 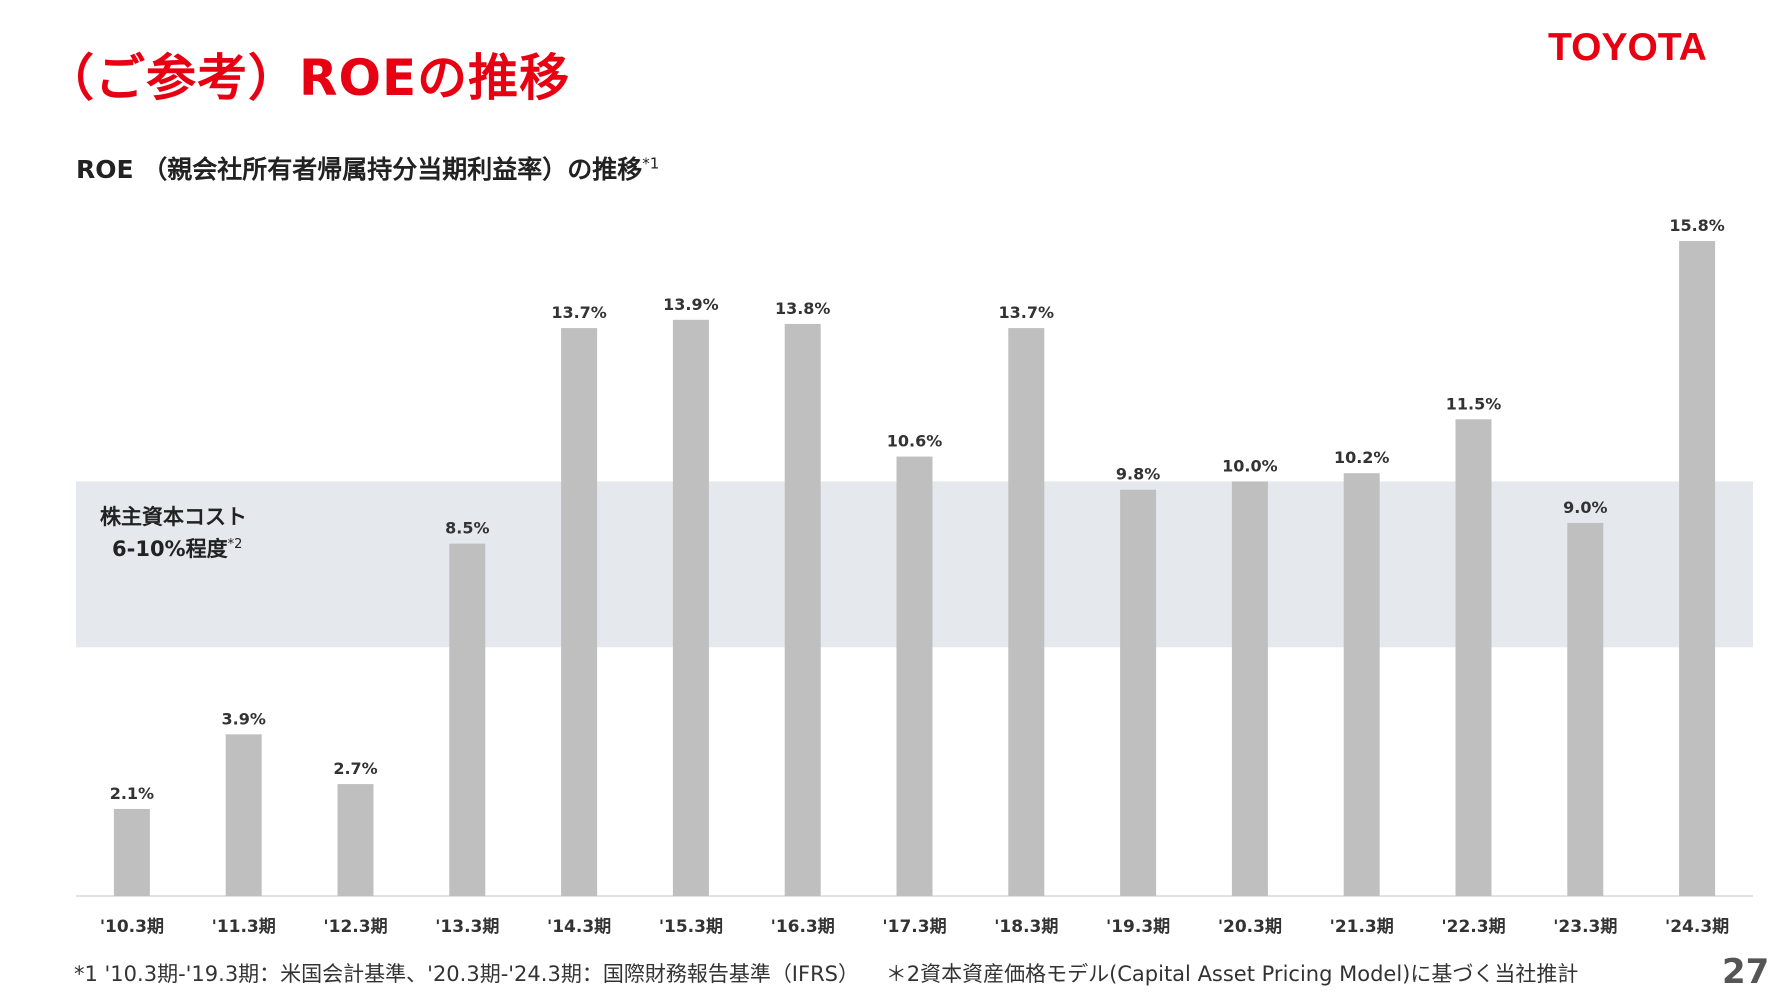 What do you see at coordinates (1473, 927) in the screenshot?
I see `x-tick-label-12: '22.3期` at bounding box center [1473, 927].